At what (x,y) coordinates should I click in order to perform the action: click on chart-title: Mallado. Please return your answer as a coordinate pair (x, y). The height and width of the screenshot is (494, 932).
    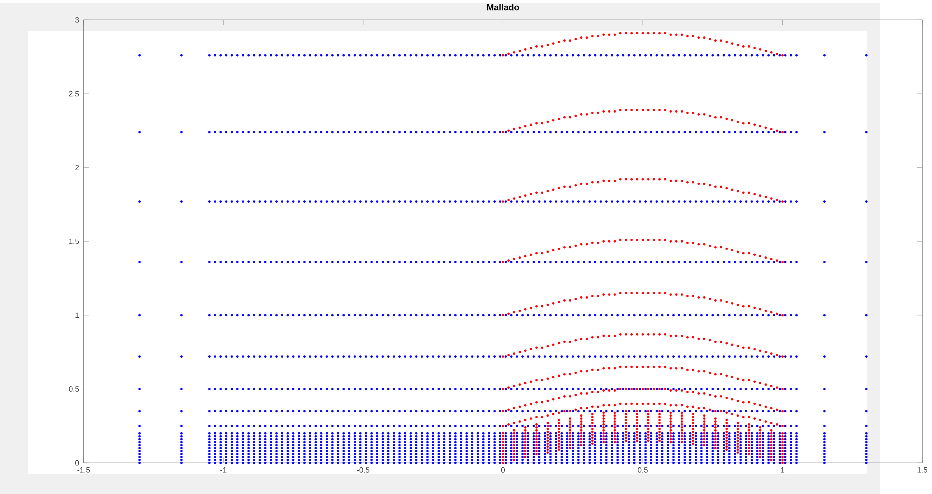
    Looking at the image, I should click on (503, 7).